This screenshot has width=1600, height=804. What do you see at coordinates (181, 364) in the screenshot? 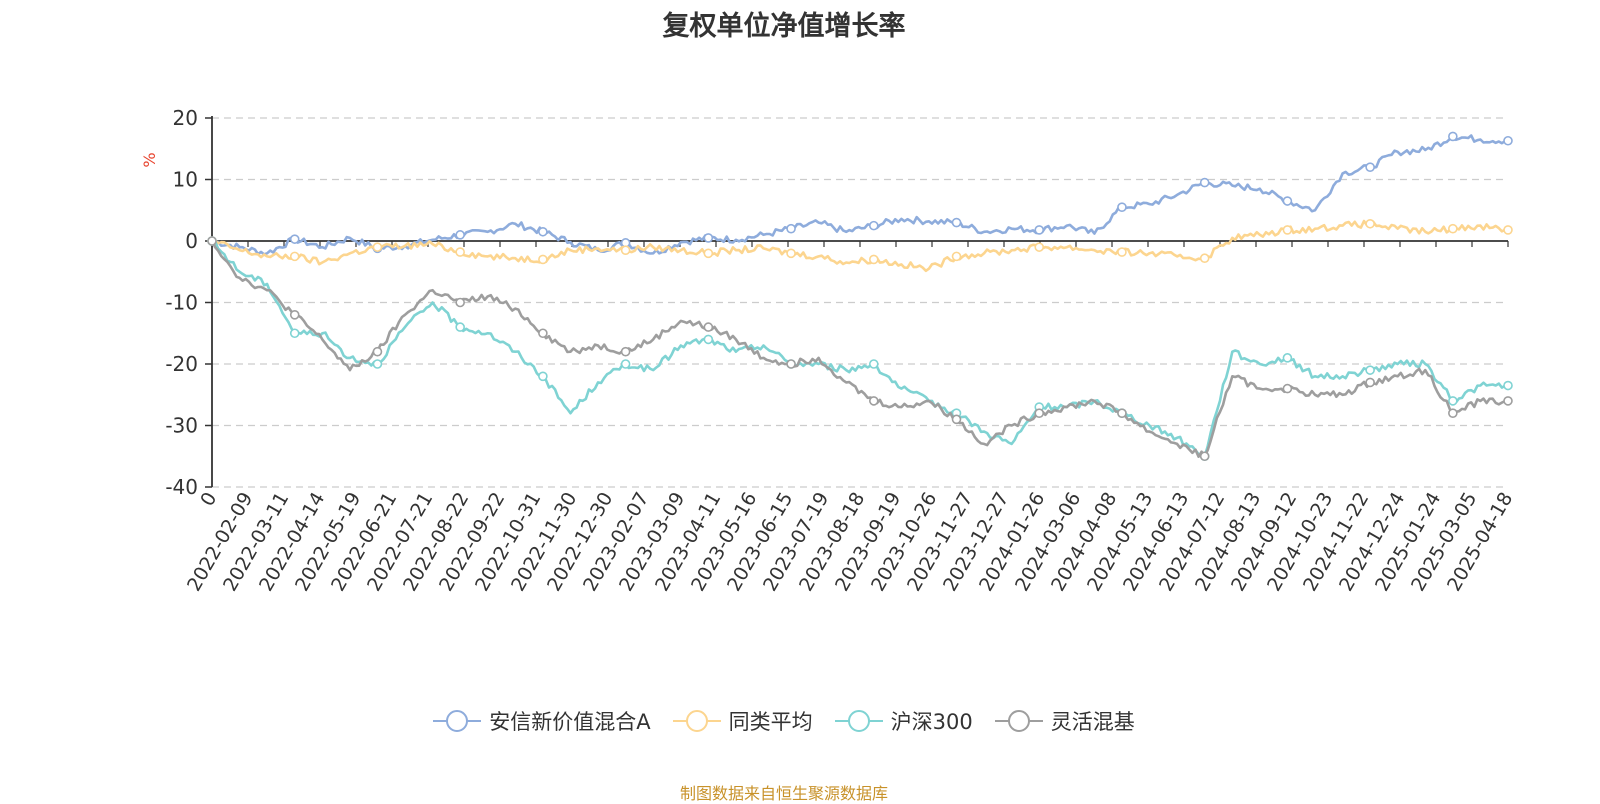
I see `y-tick-label: -20` at bounding box center [181, 364].